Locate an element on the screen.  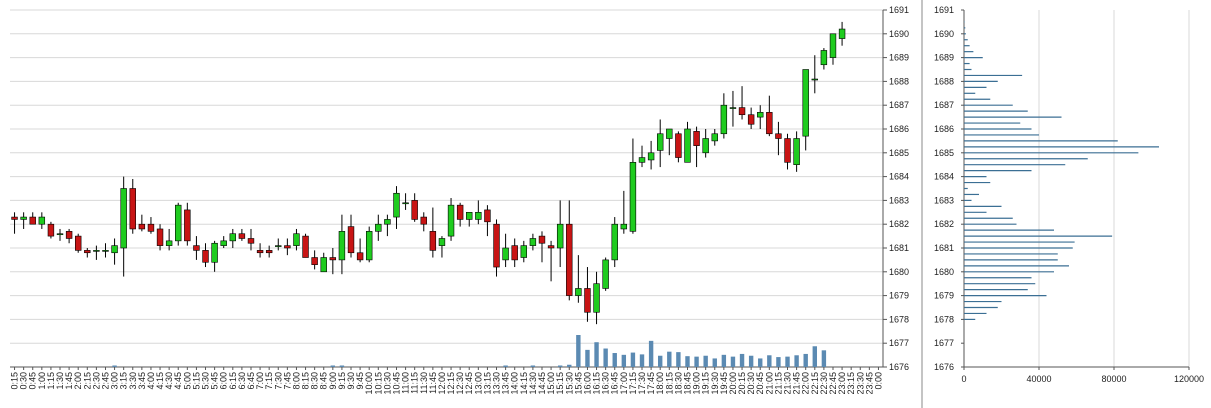
x-tick-label: 23:00 is located at coordinates (842, 383).